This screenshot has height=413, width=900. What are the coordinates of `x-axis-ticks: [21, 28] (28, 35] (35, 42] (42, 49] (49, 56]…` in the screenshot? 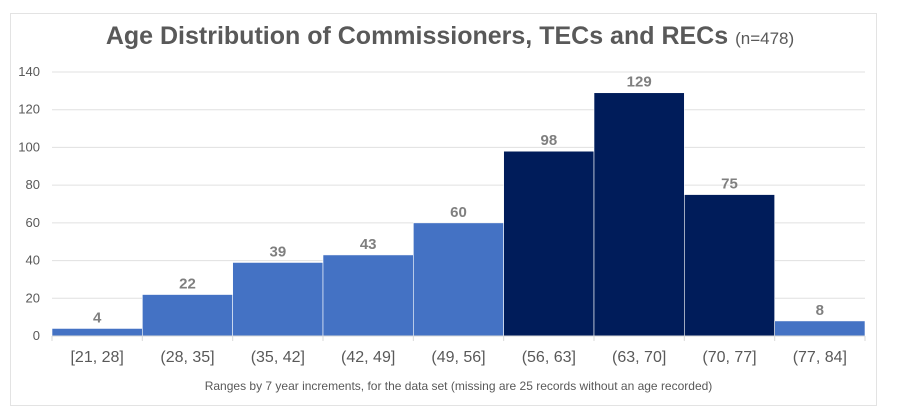 It's located at (458, 351).